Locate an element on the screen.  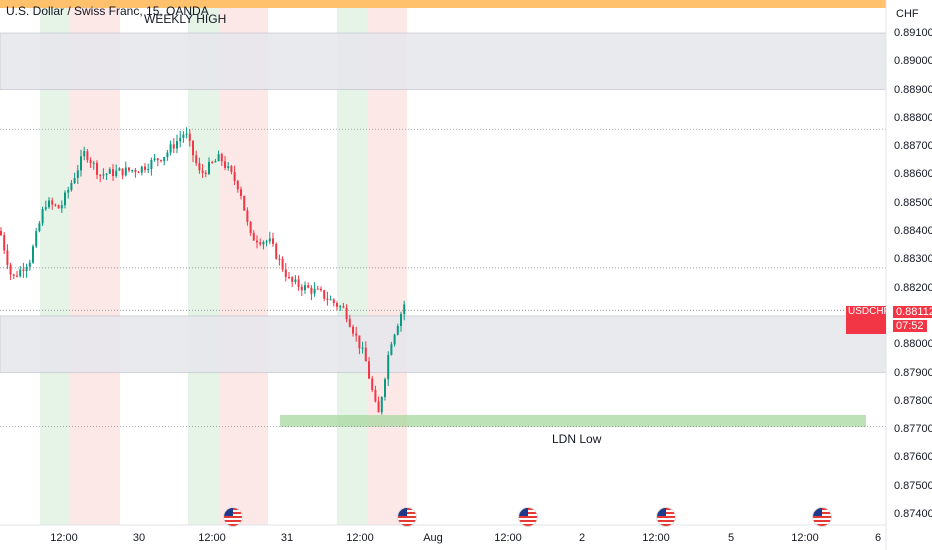
price-tick: 0.88600 is located at coordinates (913, 174).